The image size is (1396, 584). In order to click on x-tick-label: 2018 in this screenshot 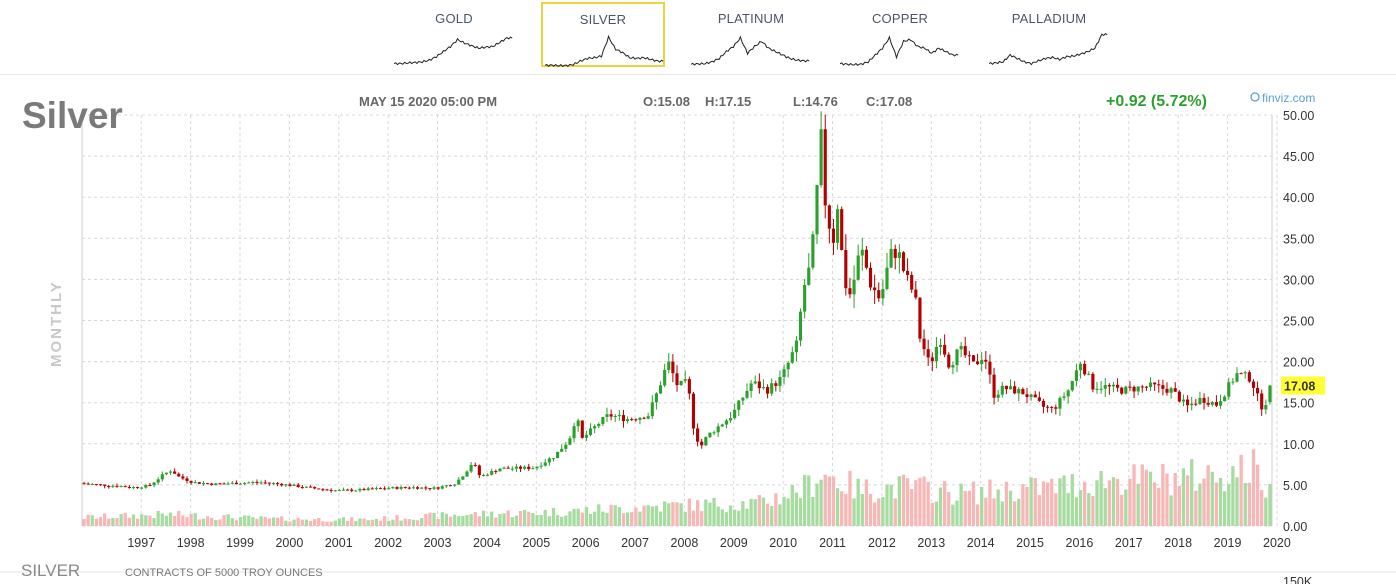, I will do `click(1178, 543)`.